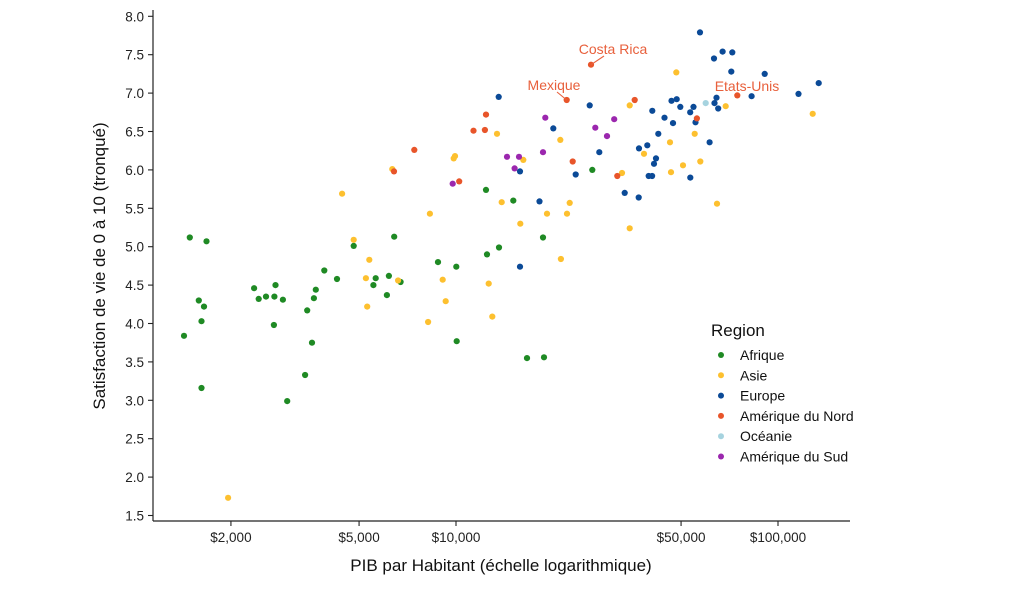 This screenshot has height=591, width=1024. Describe the element at coordinates (797, 416) in the screenshot. I see `legend-item-label: Amérique du Nord` at that location.